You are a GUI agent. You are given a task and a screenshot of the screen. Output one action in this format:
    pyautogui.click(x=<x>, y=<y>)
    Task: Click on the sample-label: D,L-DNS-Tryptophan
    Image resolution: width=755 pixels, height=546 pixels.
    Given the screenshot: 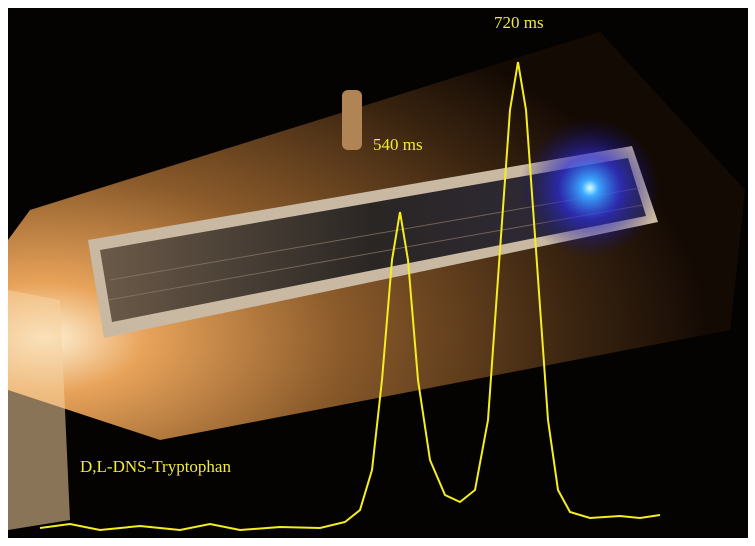 What is the action you would take?
    pyautogui.click(x=155, y=466)
    